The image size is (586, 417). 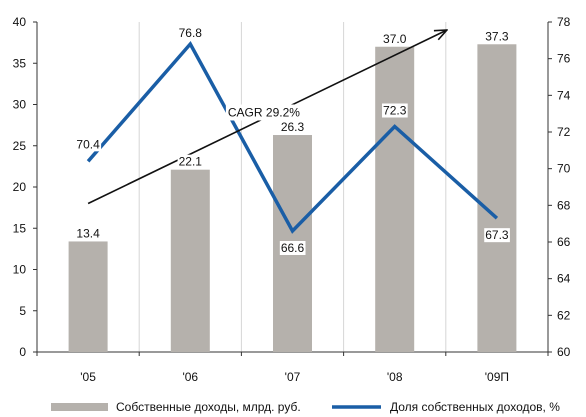 What do you see at coordinates (564, 22) in the screenshot?
I see `right-tick-label: 78` at bounding box center [564, 22].